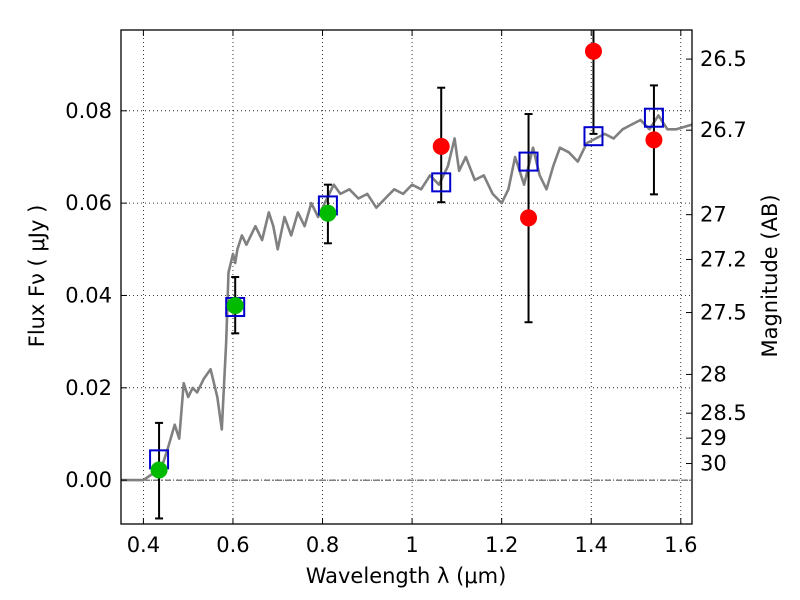  I want to click on y-tick-label: 0.02, so click(88, 388).